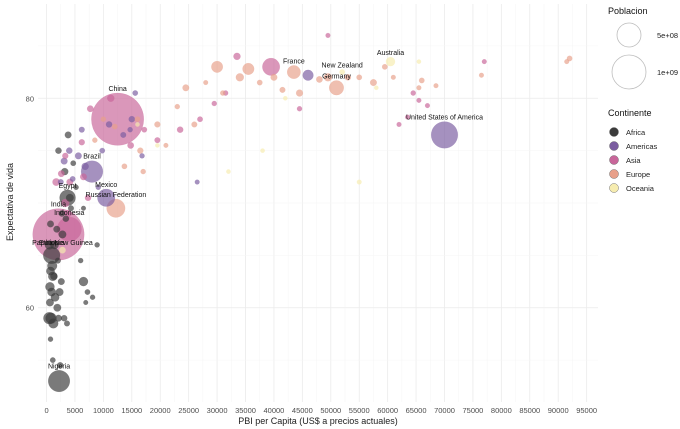 The height and width of the screenshot is (429, 680). Describe the element at coordinates (636, 132) in the screenshot. I see `legend-label-africa: Africa` at that location.